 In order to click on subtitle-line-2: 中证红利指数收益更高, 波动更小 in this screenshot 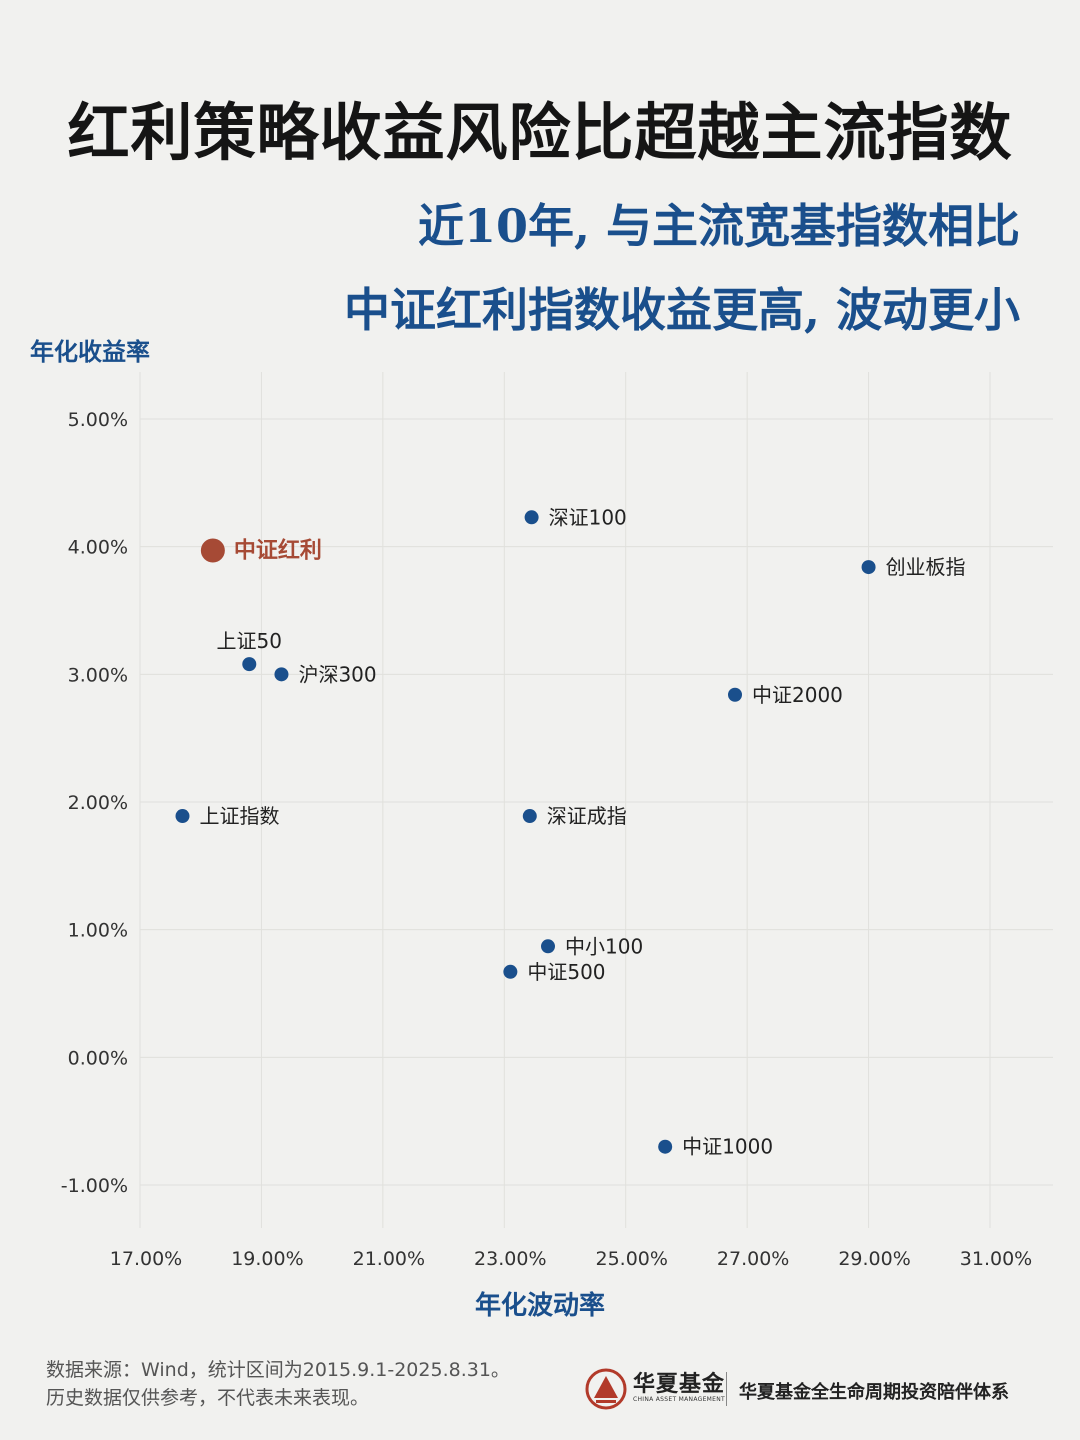, I will do `click(681, 310)`.